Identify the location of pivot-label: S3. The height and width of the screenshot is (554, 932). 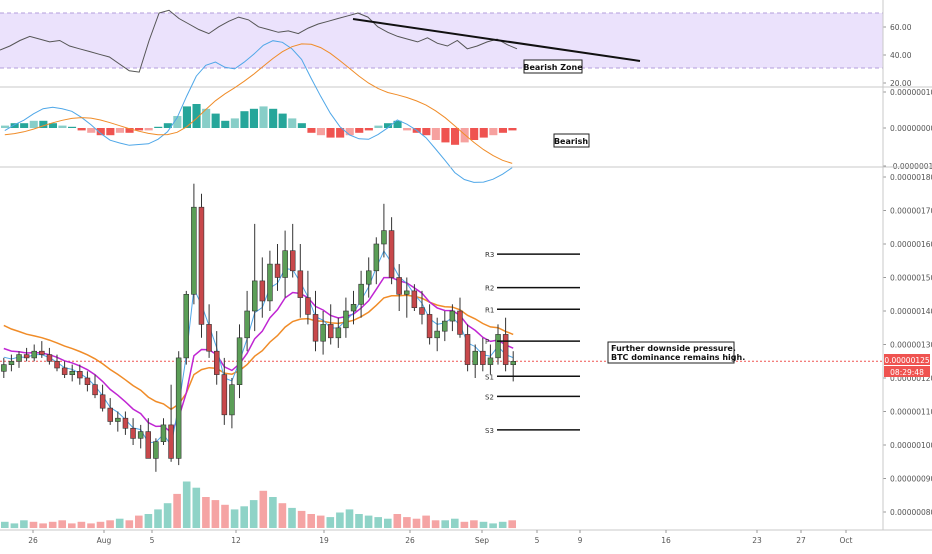
(489, 431).